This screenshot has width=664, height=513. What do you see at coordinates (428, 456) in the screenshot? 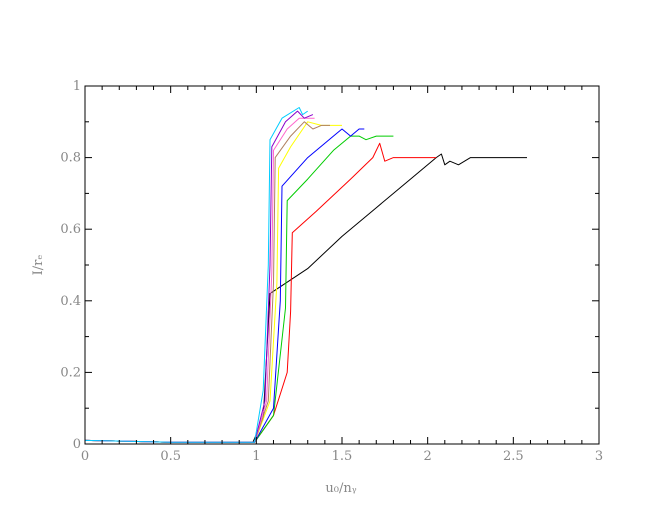
I see `x-tick-label: 2` at bounding box center [428, 456].